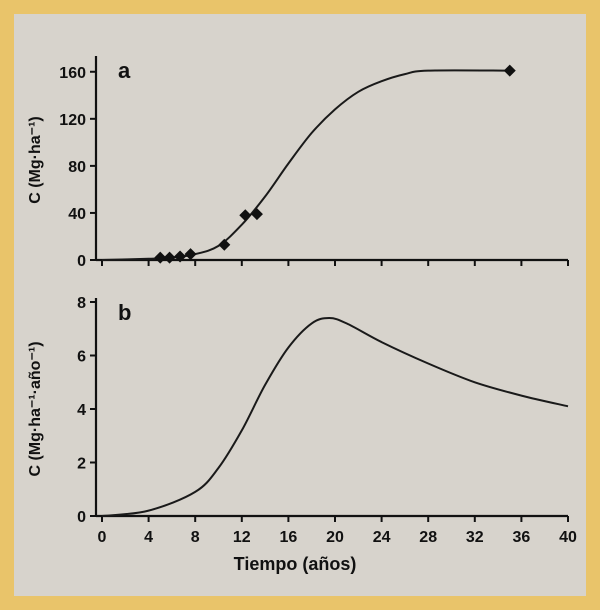 This screenshot has height=610, width=600. Describe the element at coordinates (81, 517) in the screenshot. I see `y-tick-label-b: 0` at that location.